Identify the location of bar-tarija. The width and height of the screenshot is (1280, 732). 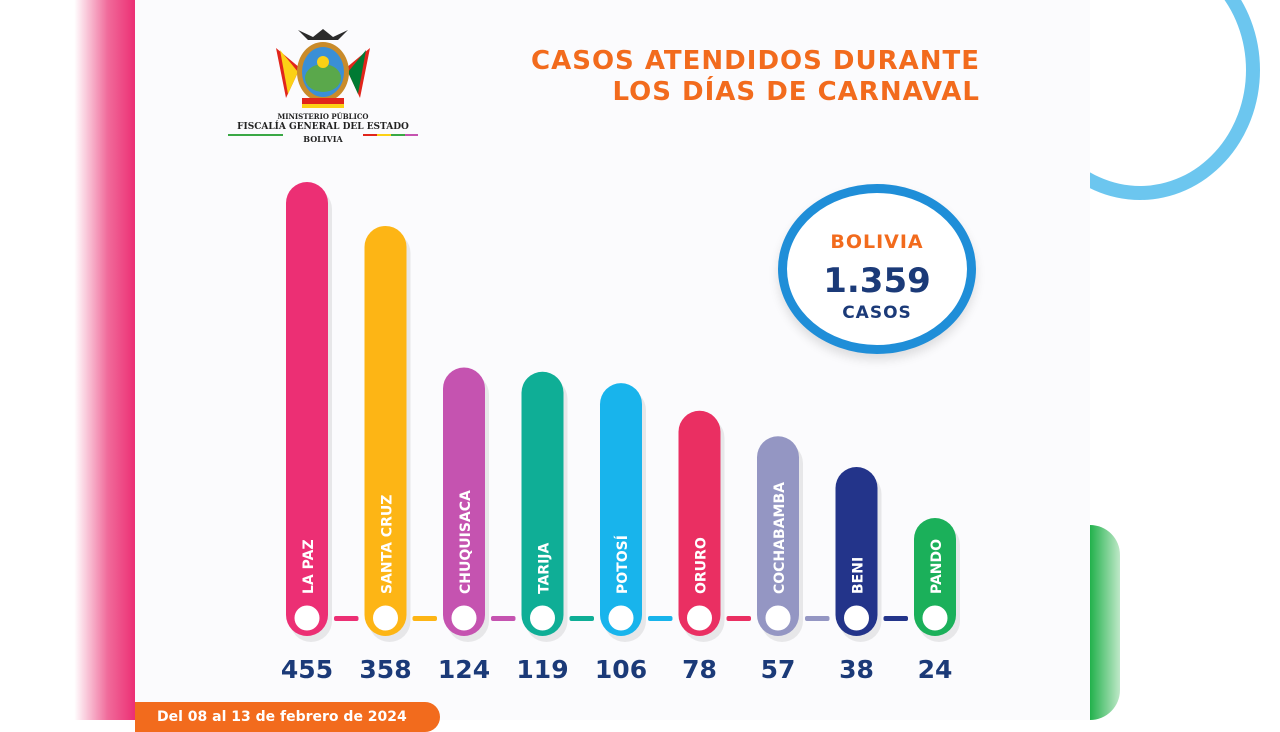
(542, 503).